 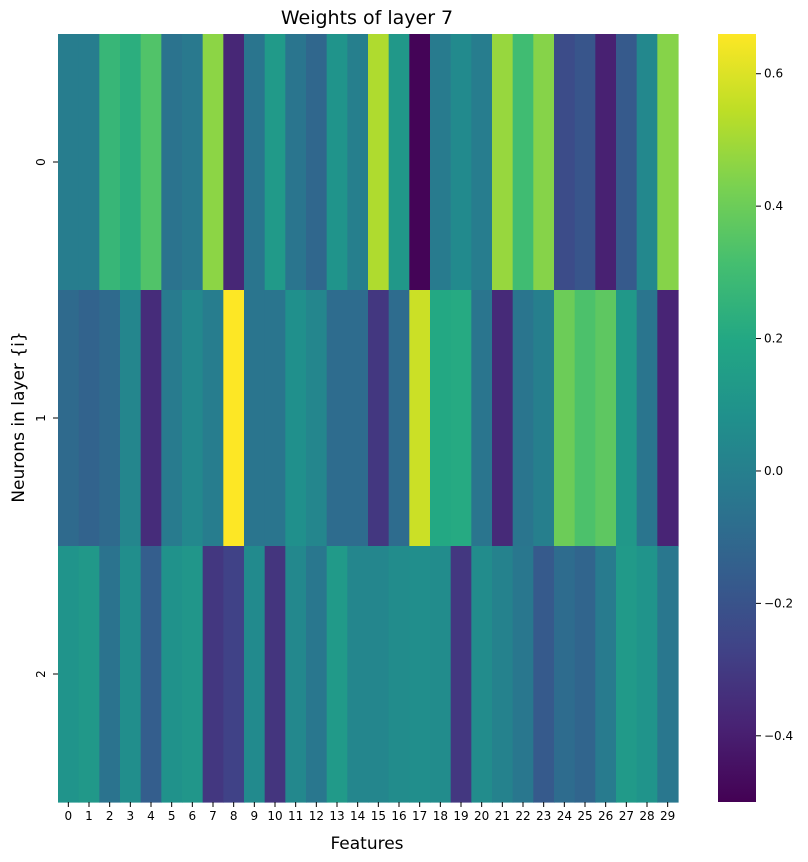 What do you see at coordinates (131, 816) in the screenshot?
I see `x-tick-label: 3` at bounding box center [131, 816].